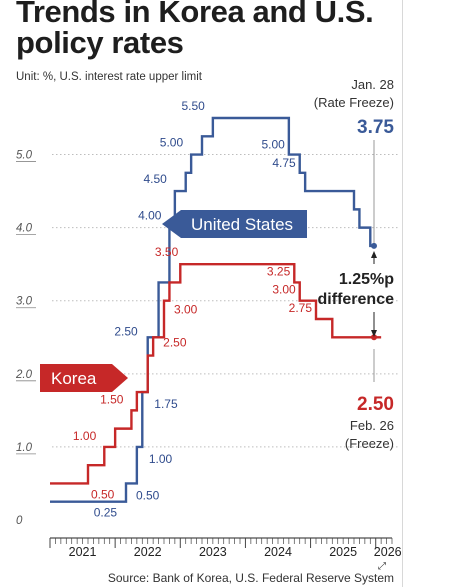 The image size is (453, 587). I want to click on us-value-label: 2.50, so click(126, 331).